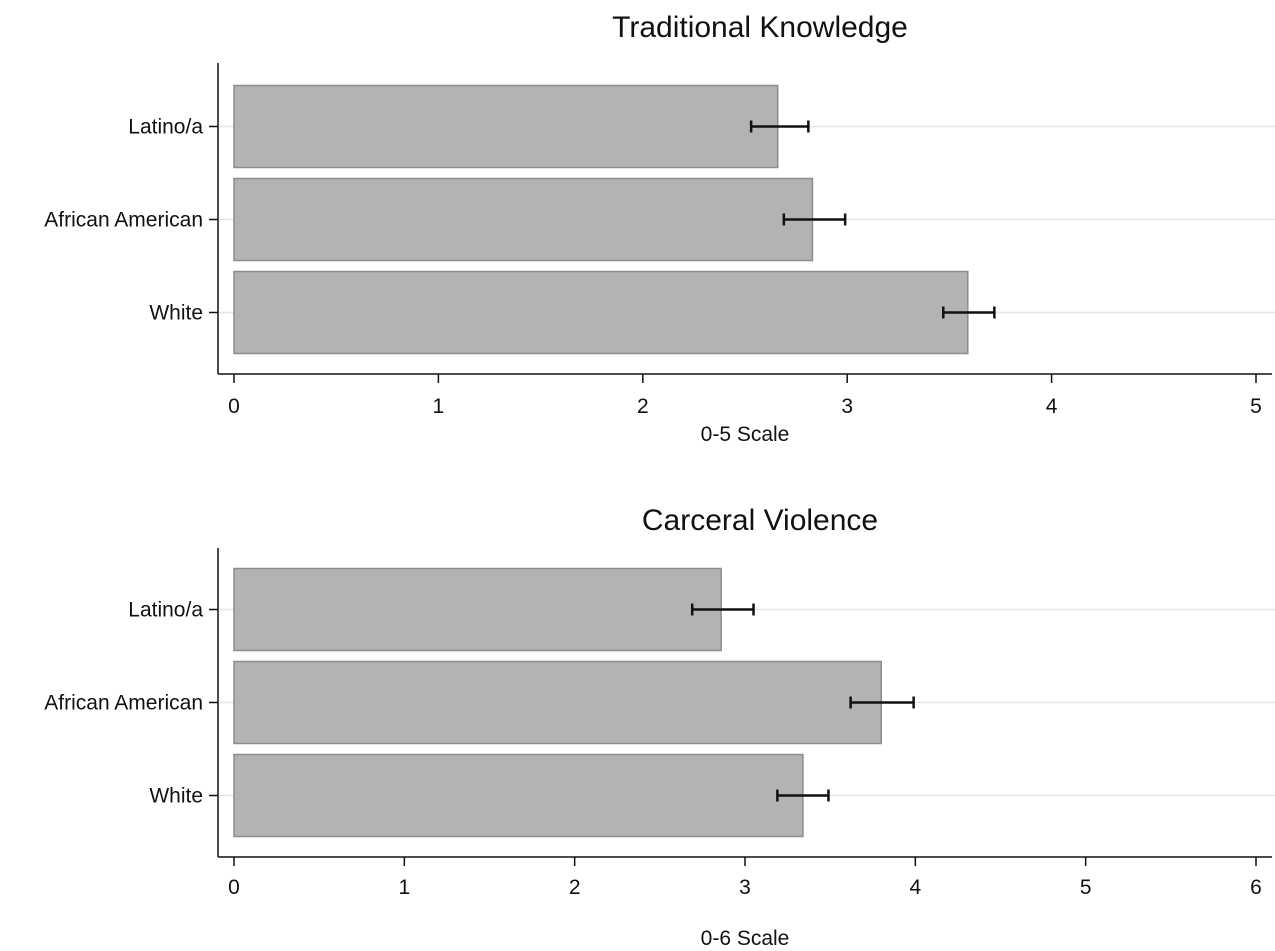 The image size is (1275, 951). I want to click on x-axis-label: 0-6 Scale, so click(745, 938).